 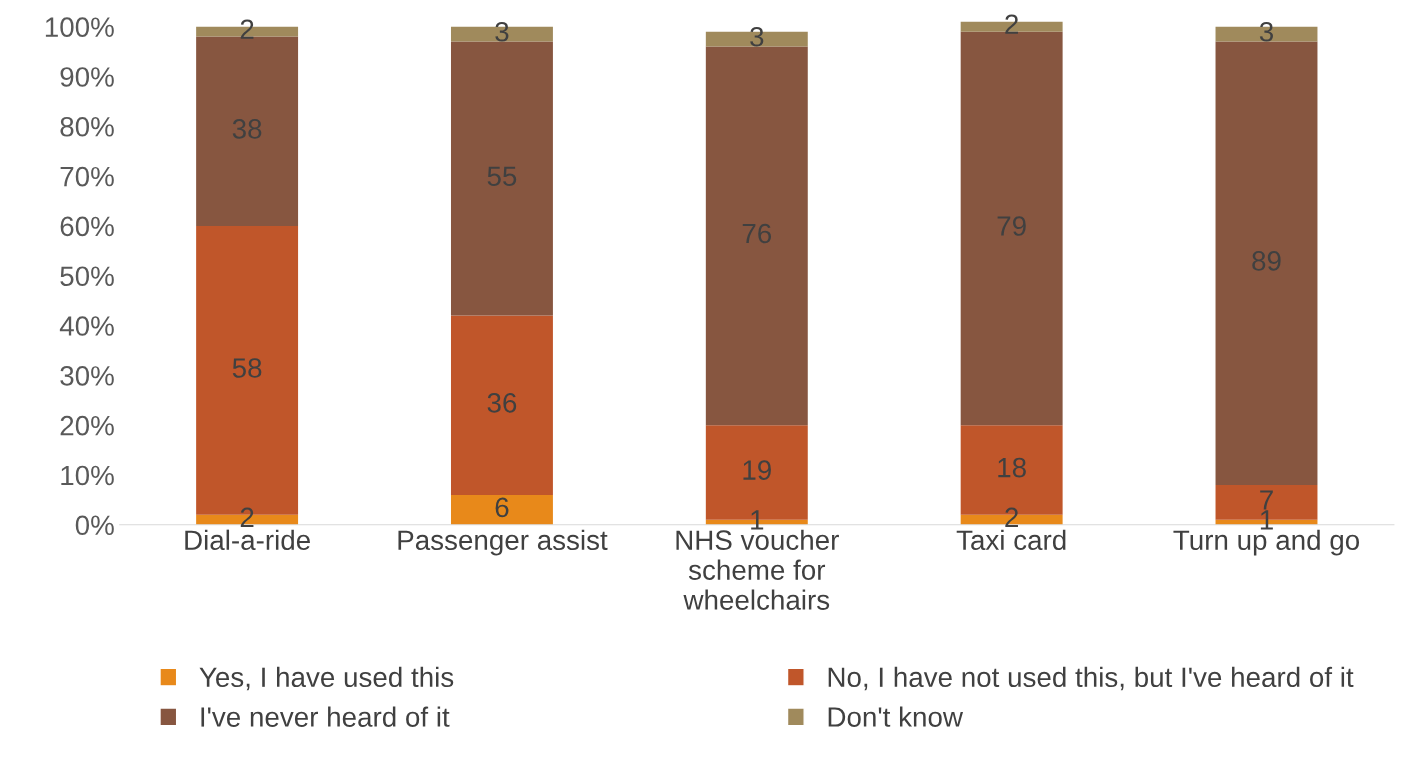 What do you see at coordinates (896, 716) in the screenshot?
I see `legend-label: Don't know` at bounding box center [896, 716].